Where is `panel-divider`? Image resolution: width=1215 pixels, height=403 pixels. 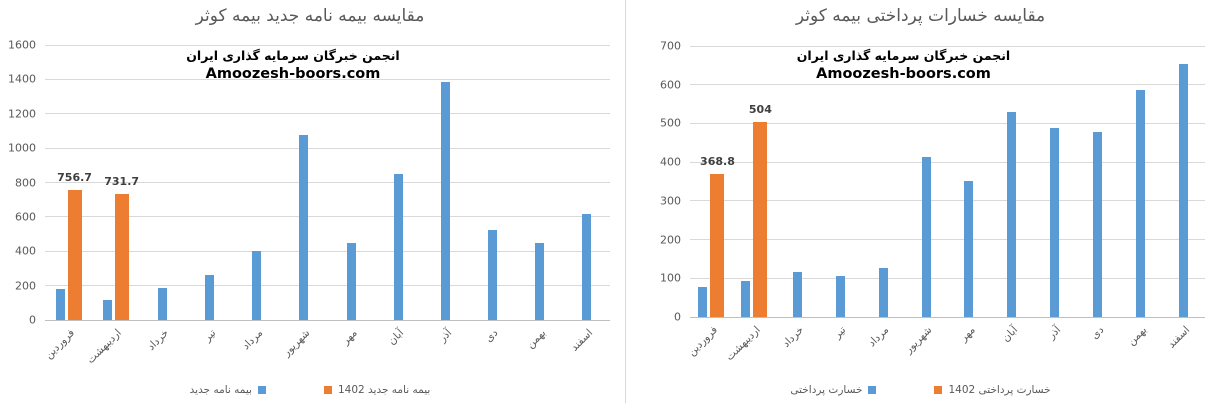
panel-divider is located at coordinates (625, 201).